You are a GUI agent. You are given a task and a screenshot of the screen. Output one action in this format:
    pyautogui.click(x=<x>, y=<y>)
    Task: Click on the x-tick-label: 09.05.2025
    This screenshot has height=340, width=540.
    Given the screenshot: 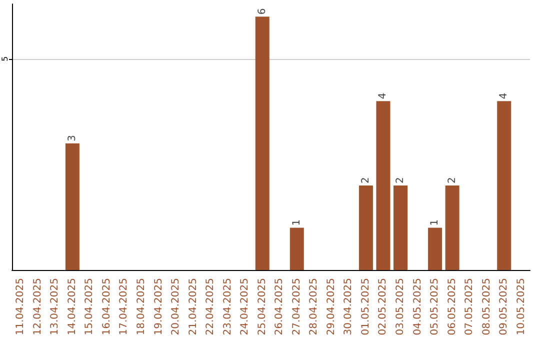 What is the action you would take?
    pyautogui.click(x=504, y=307)
    